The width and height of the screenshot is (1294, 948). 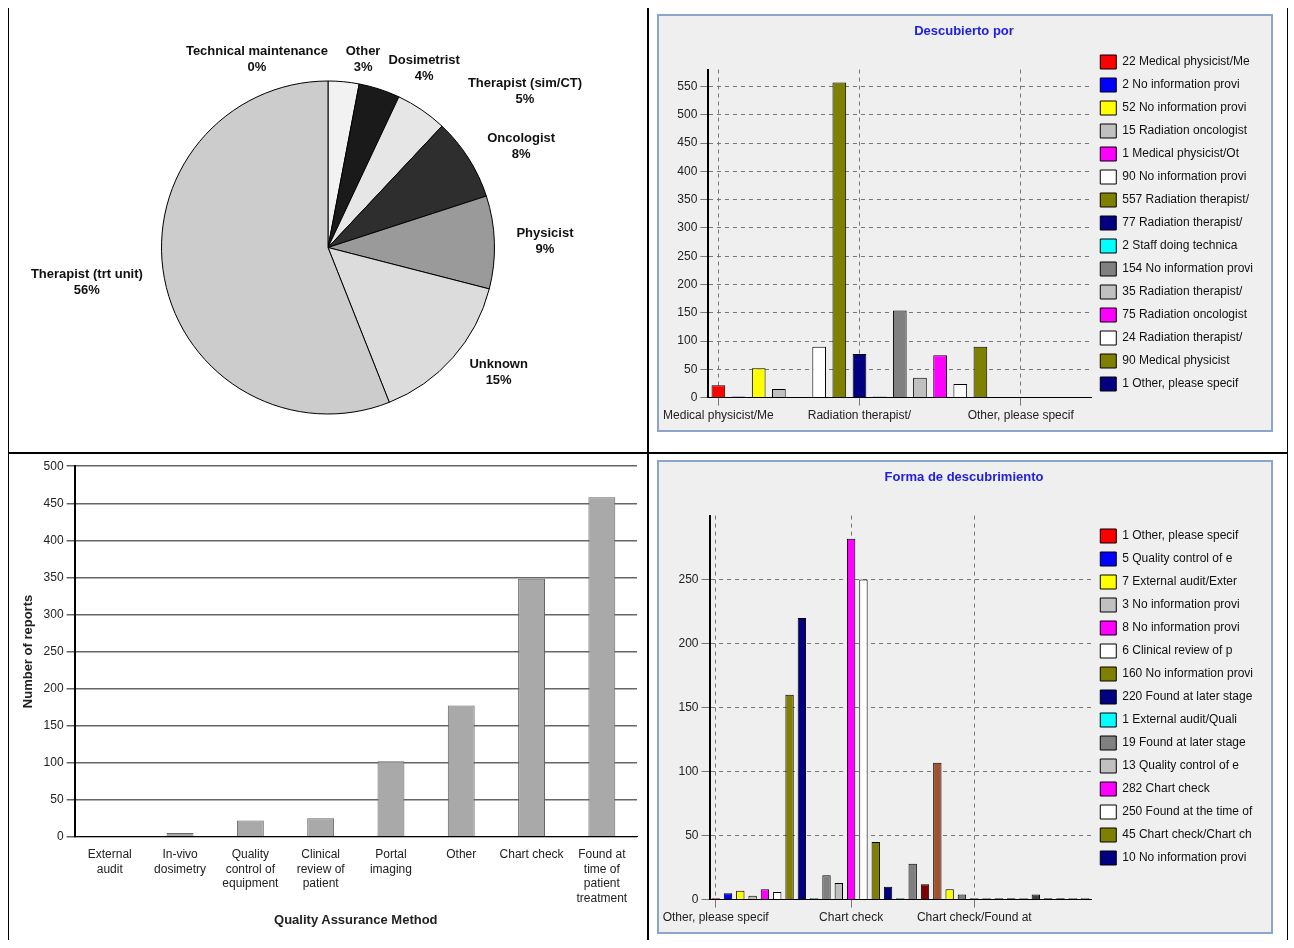 I want to click on legend-label: 24 Radiation therapist/, so click(x=1183, y=337).